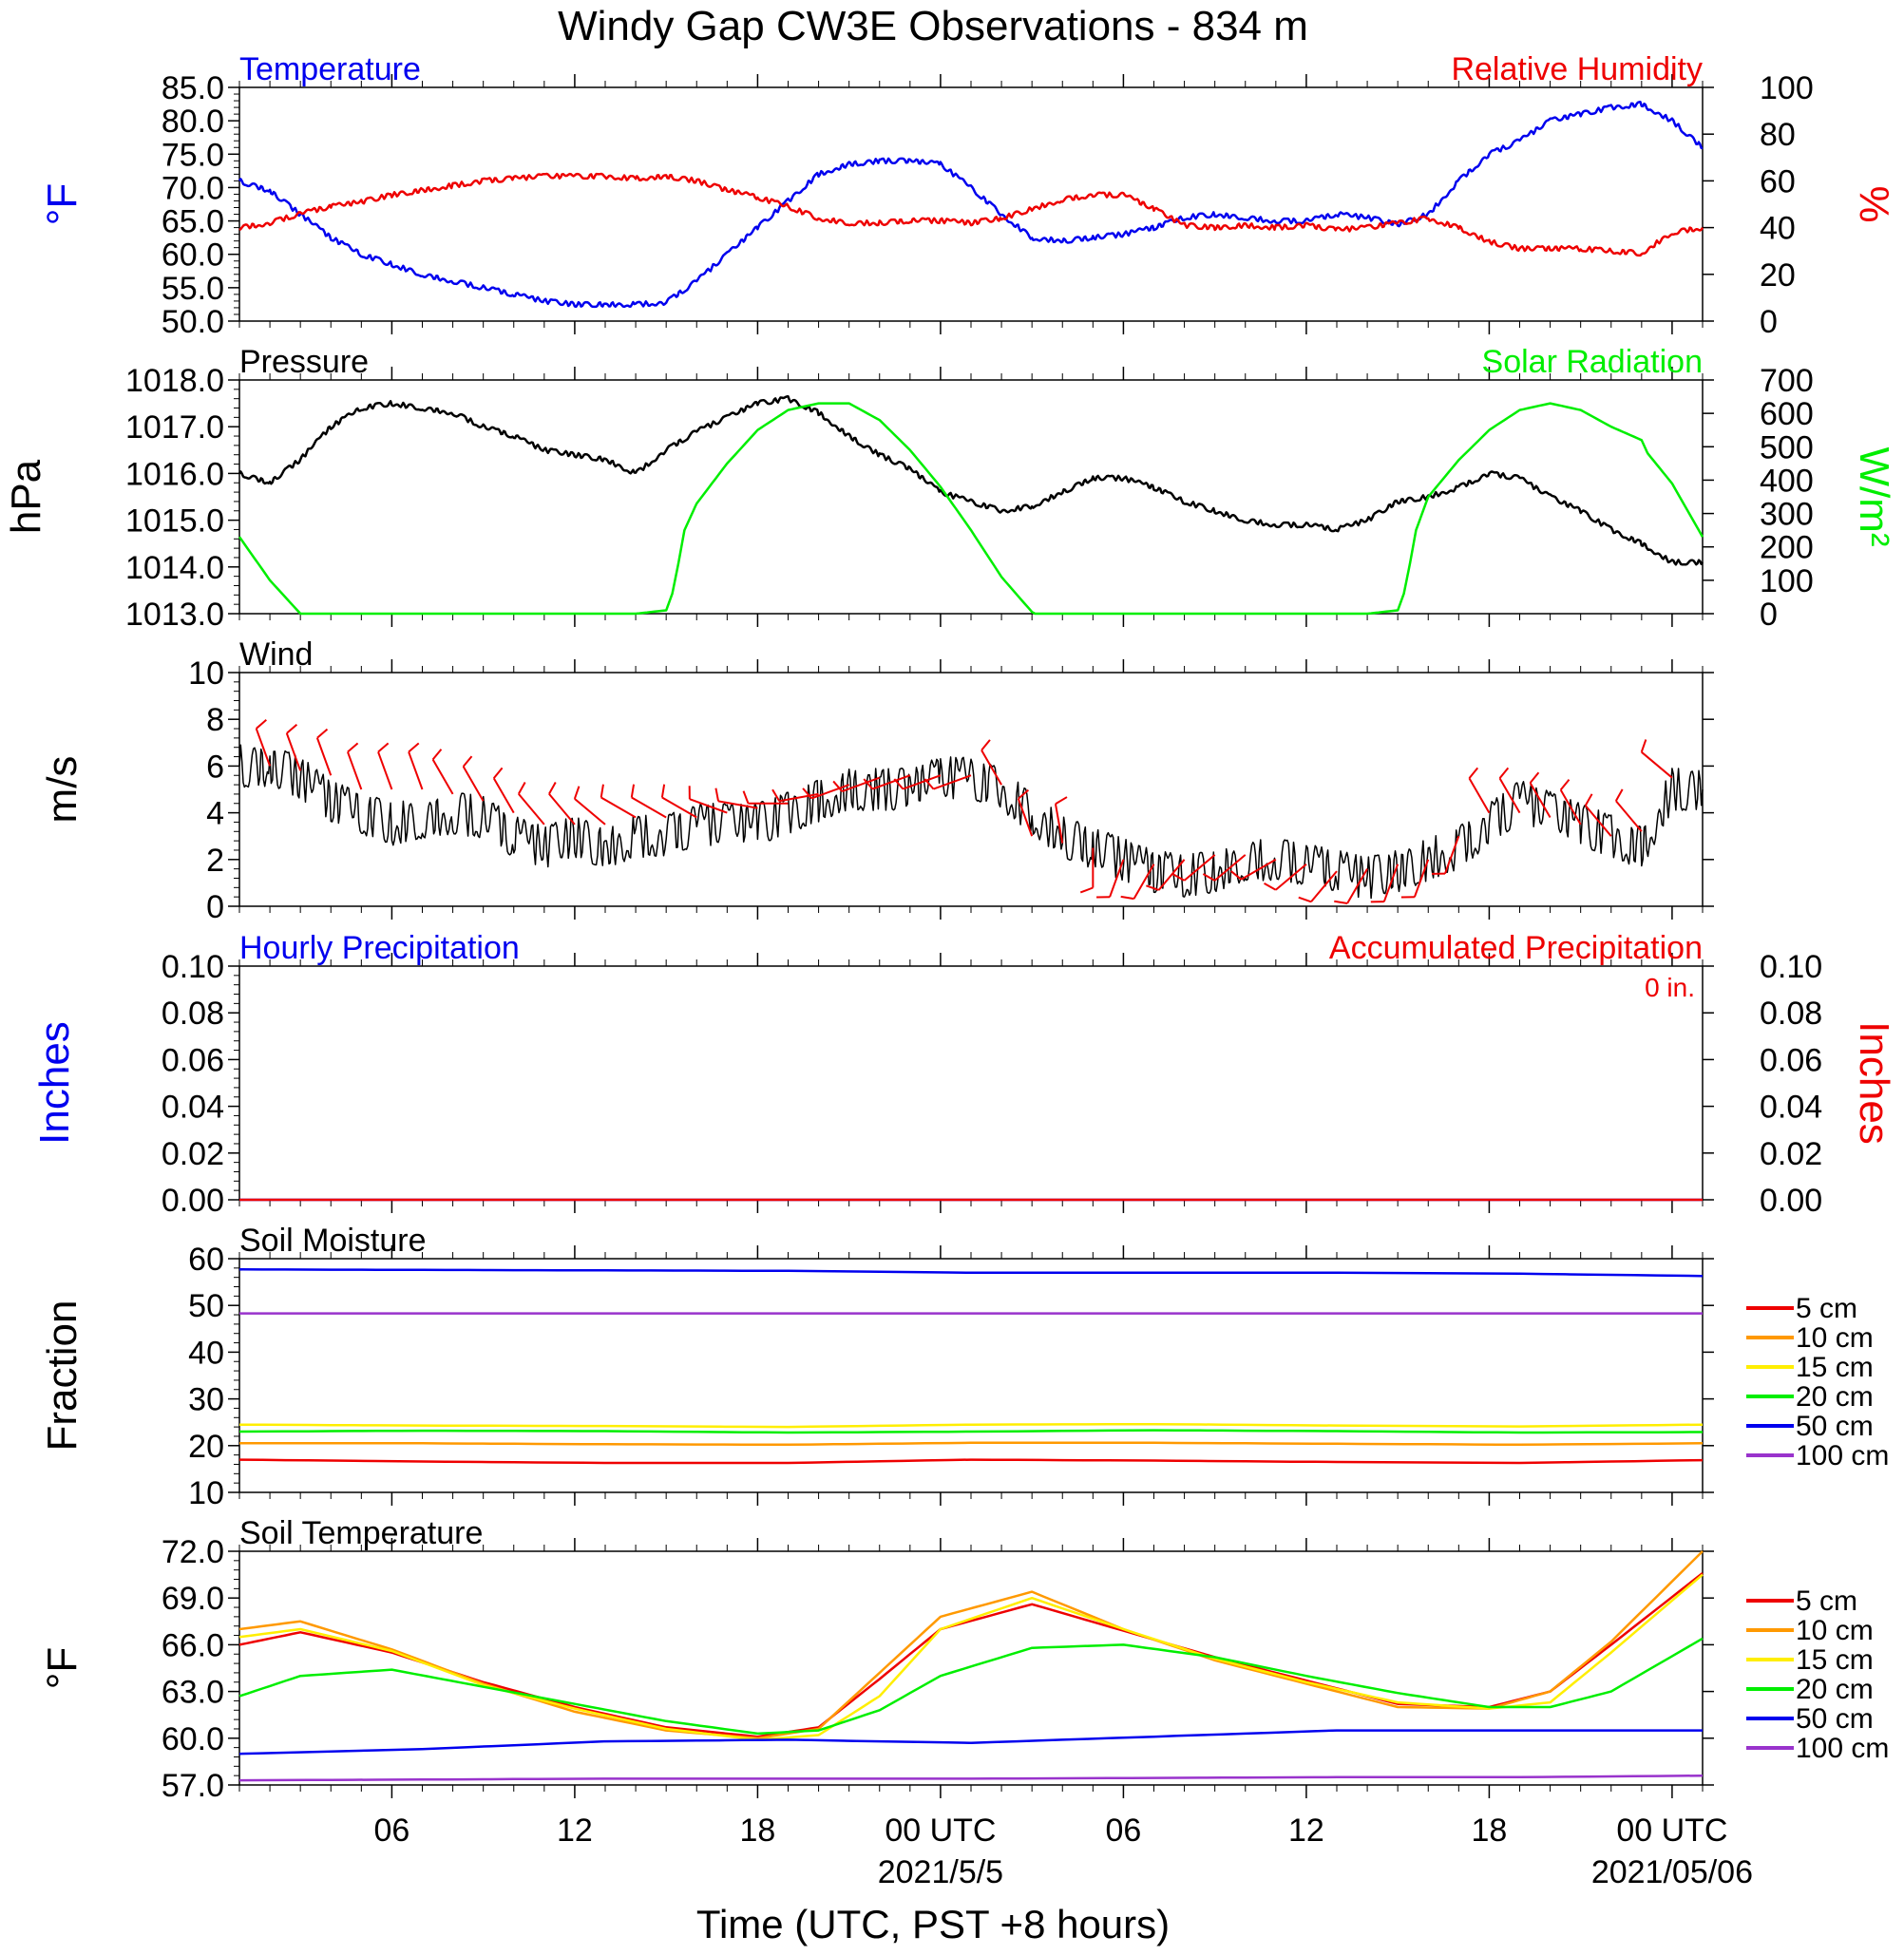 The height and width of the screenshot is (1955, 1904). I want to click on y-tick-label: 55.0, so click(193, 289).